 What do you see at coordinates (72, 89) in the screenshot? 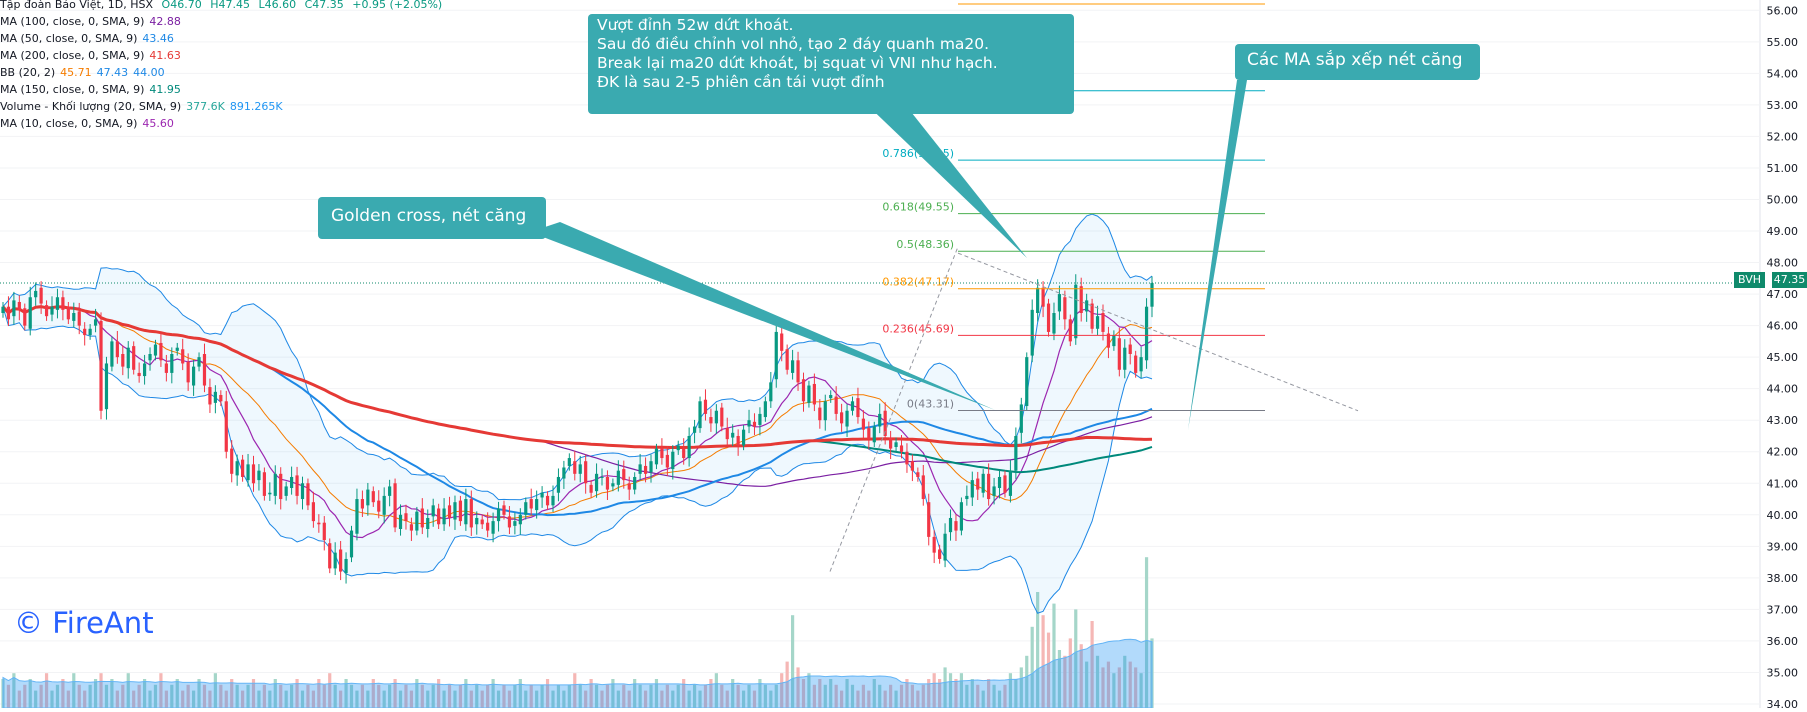
I see `indicator-label: MA (150, close, 0, SMA, 9)` at bounding box center [72, 89].